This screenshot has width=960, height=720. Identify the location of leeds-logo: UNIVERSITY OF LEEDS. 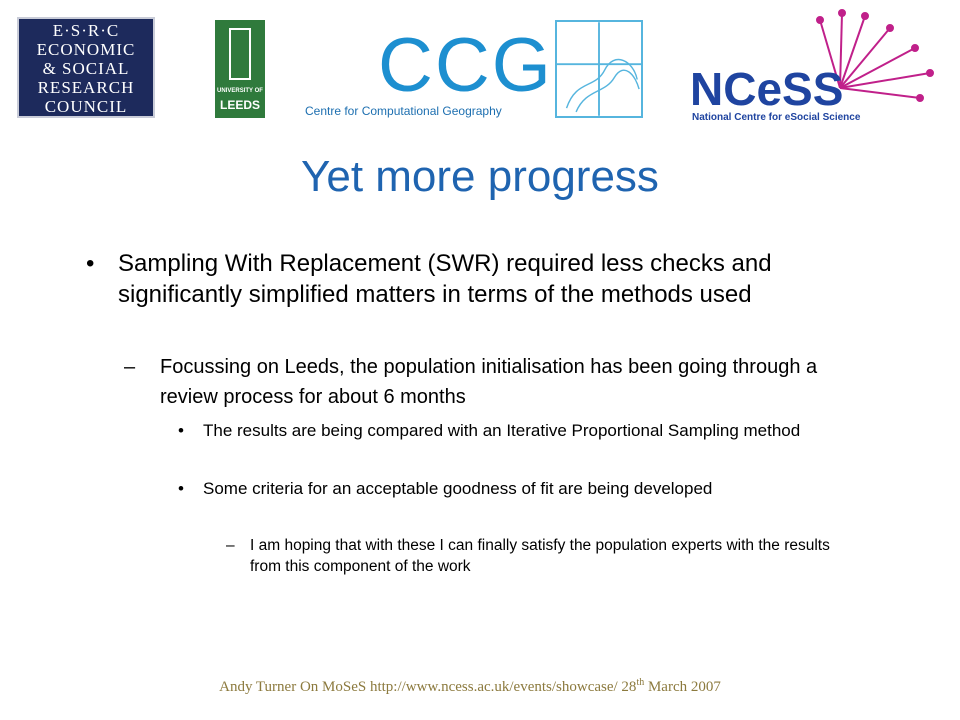
(240, 69).